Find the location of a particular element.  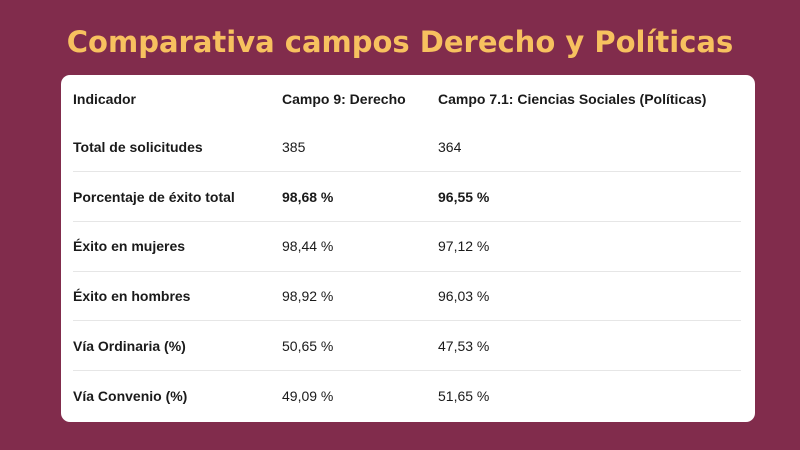

cell-derecho: 98,92 % is located at coordinates (308, 295).